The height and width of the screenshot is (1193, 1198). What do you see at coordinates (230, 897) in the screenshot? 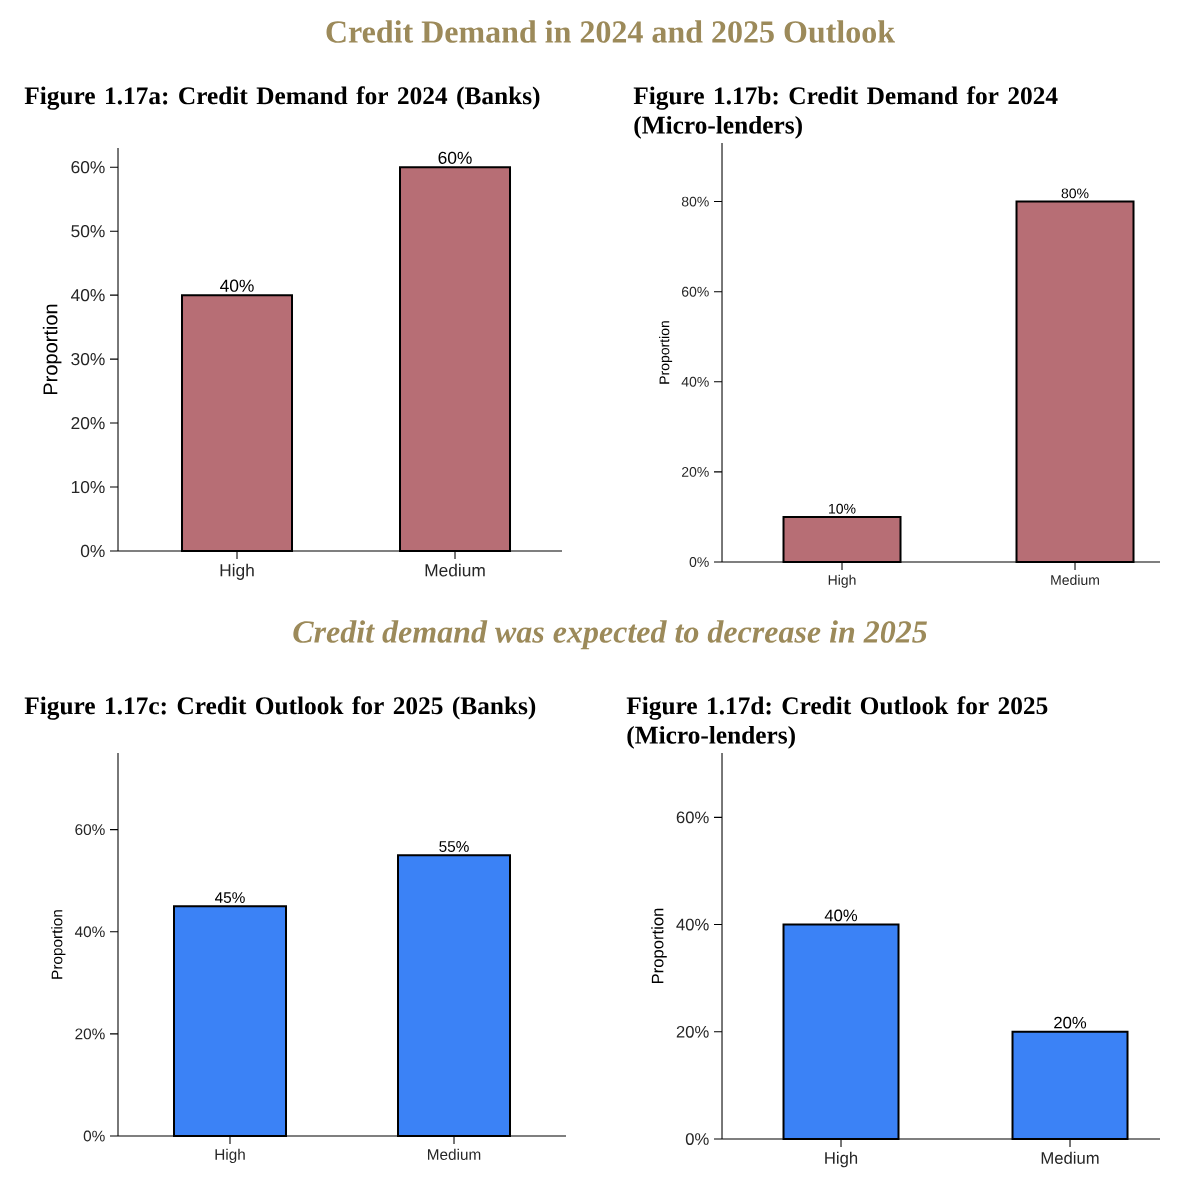
I see `data-label: 45%` at bounding box center [230, 897].